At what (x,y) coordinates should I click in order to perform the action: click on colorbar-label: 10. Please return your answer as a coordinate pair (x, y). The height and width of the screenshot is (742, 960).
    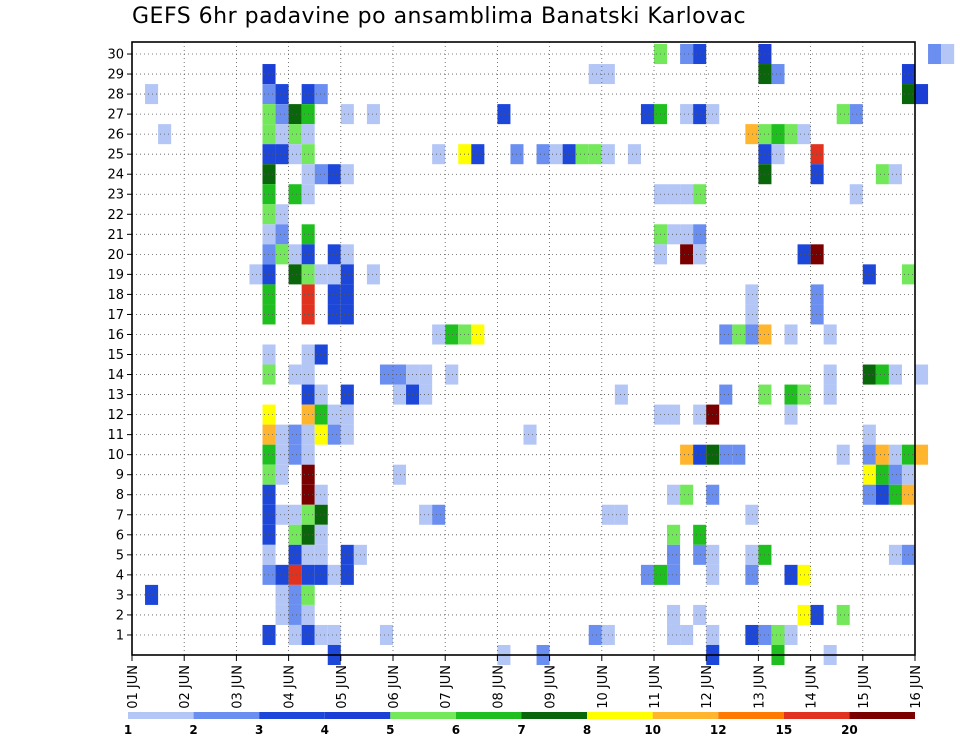
    Looking at the image, I should click on (652, 730).